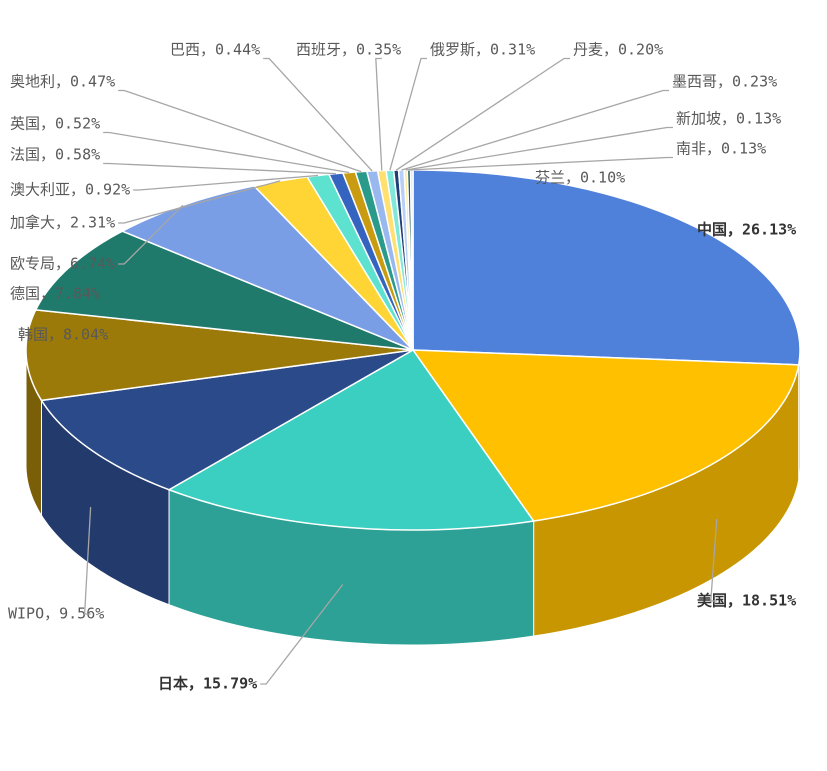  Describe the element at coordinates (348, 50) in the screenshot. I see `data-label: 西班牙，0.35%` at that location.